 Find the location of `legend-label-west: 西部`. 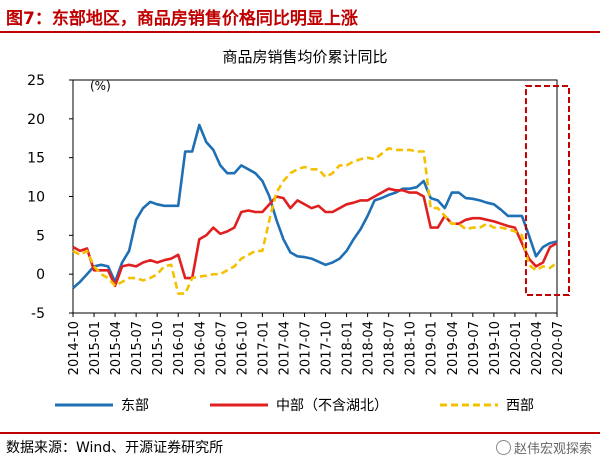

legend-label-west: 西部 is located at coordinates (520, 406).